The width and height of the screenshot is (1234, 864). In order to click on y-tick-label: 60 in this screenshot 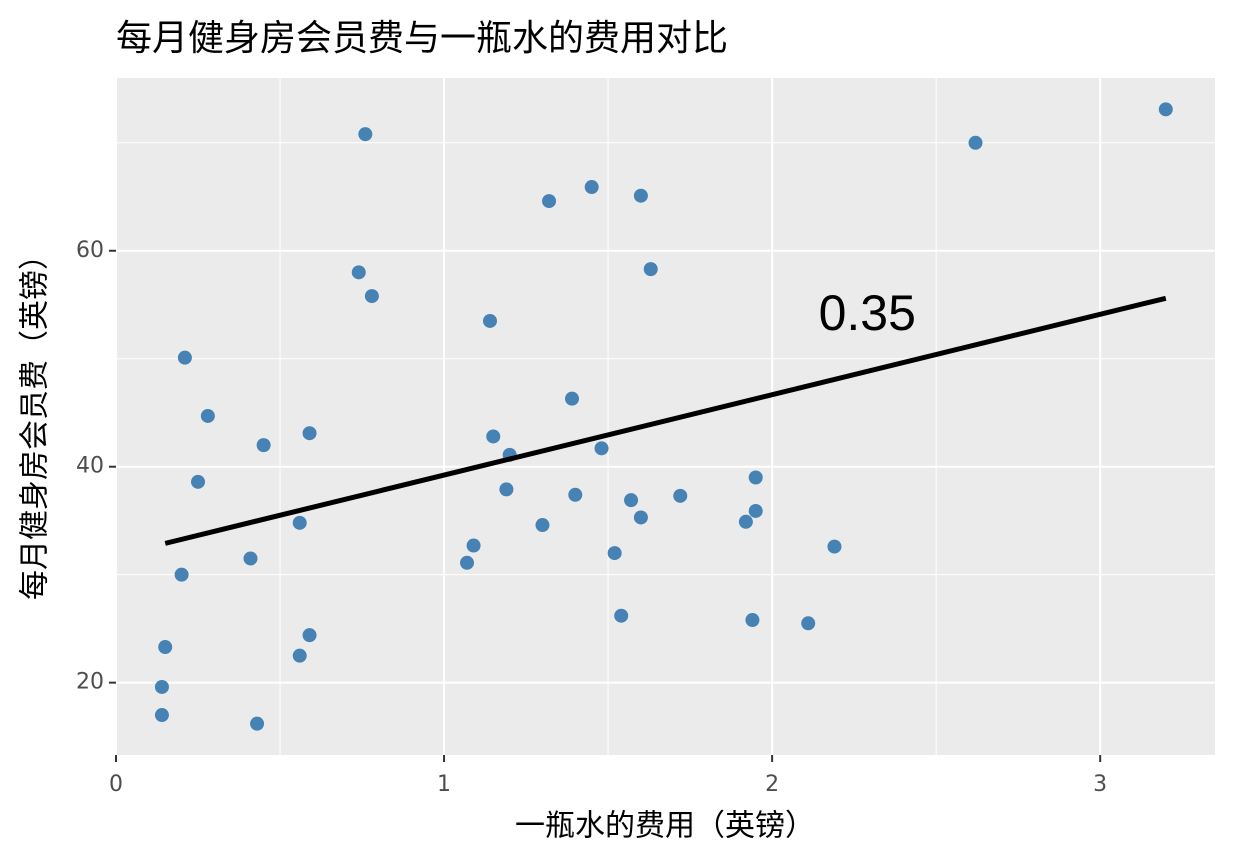, I will do `click(90, 250)`.